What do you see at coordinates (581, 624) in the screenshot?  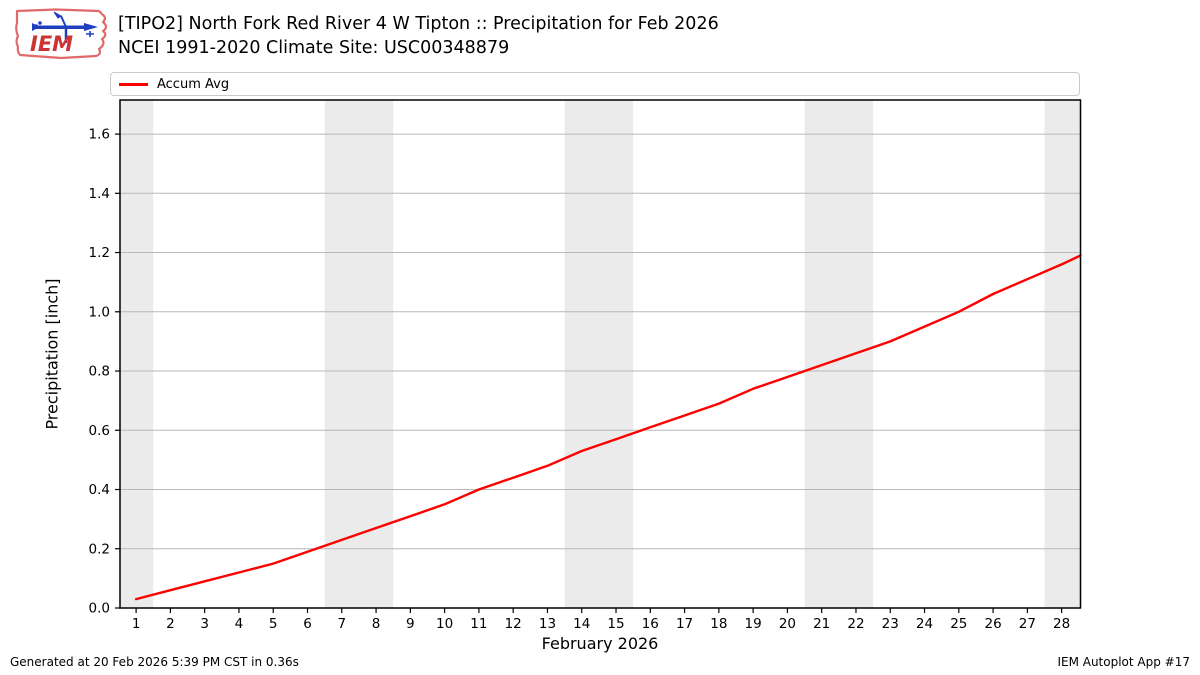 I see `x-tick-label: 14` at bounding box center [581, 624].